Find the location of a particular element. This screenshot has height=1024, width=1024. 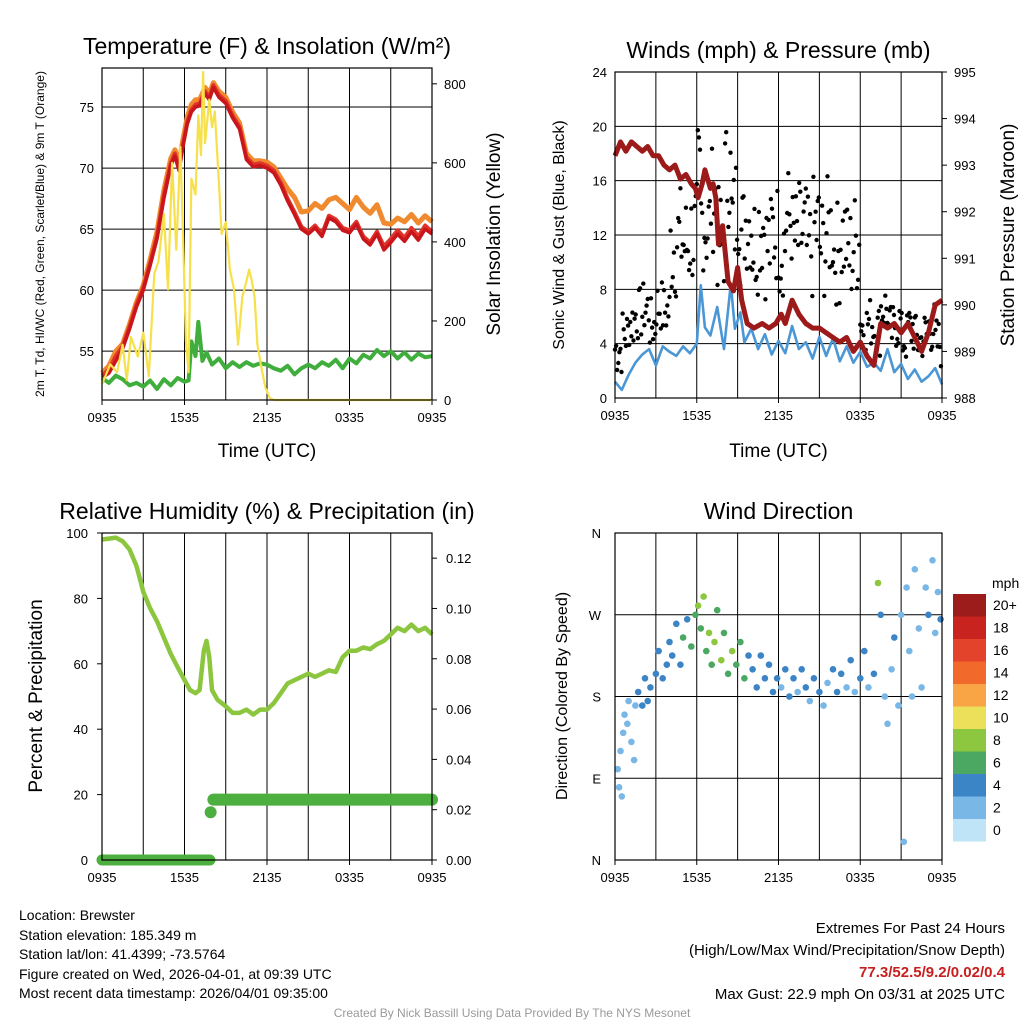

rh-ytick-right-label: 0.12 is located at coordinates (458, 558).